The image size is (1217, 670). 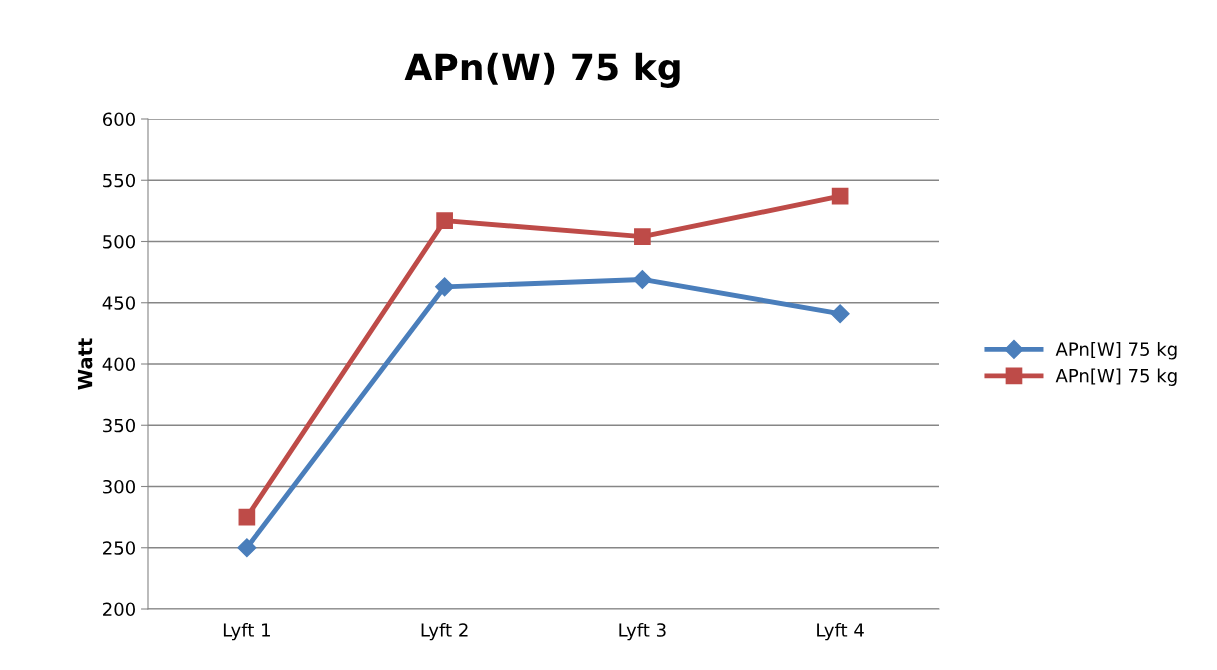 I want to click on y-tick-label: 200, so click(x=119, y=609).